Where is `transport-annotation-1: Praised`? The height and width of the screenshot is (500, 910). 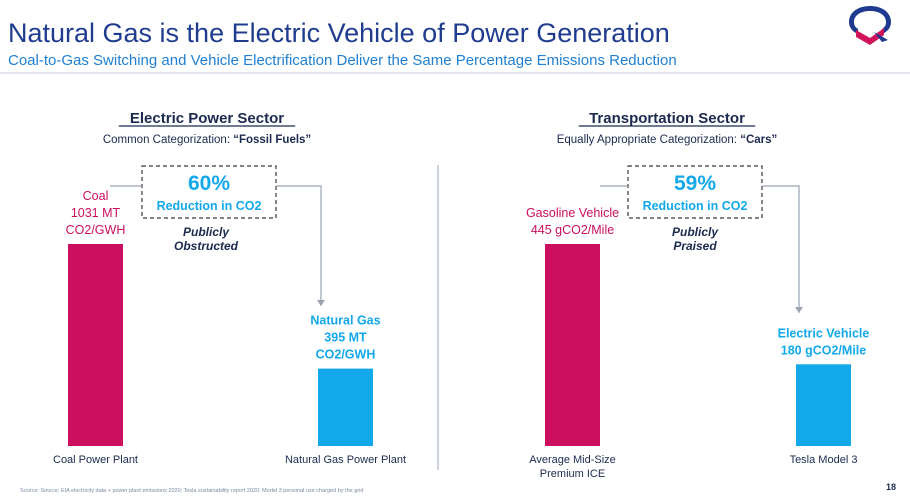
transport-annotation-1: Praised is located at coordinates (695, 246).